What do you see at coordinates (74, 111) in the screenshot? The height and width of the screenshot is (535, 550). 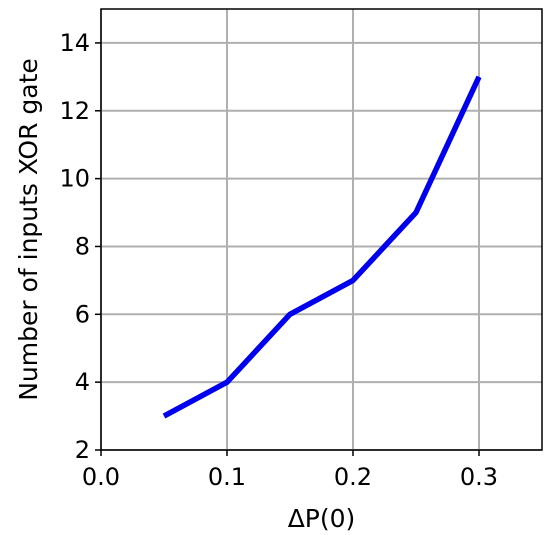 I see `y-tick-label: 12` at bounding box center [74, 111].